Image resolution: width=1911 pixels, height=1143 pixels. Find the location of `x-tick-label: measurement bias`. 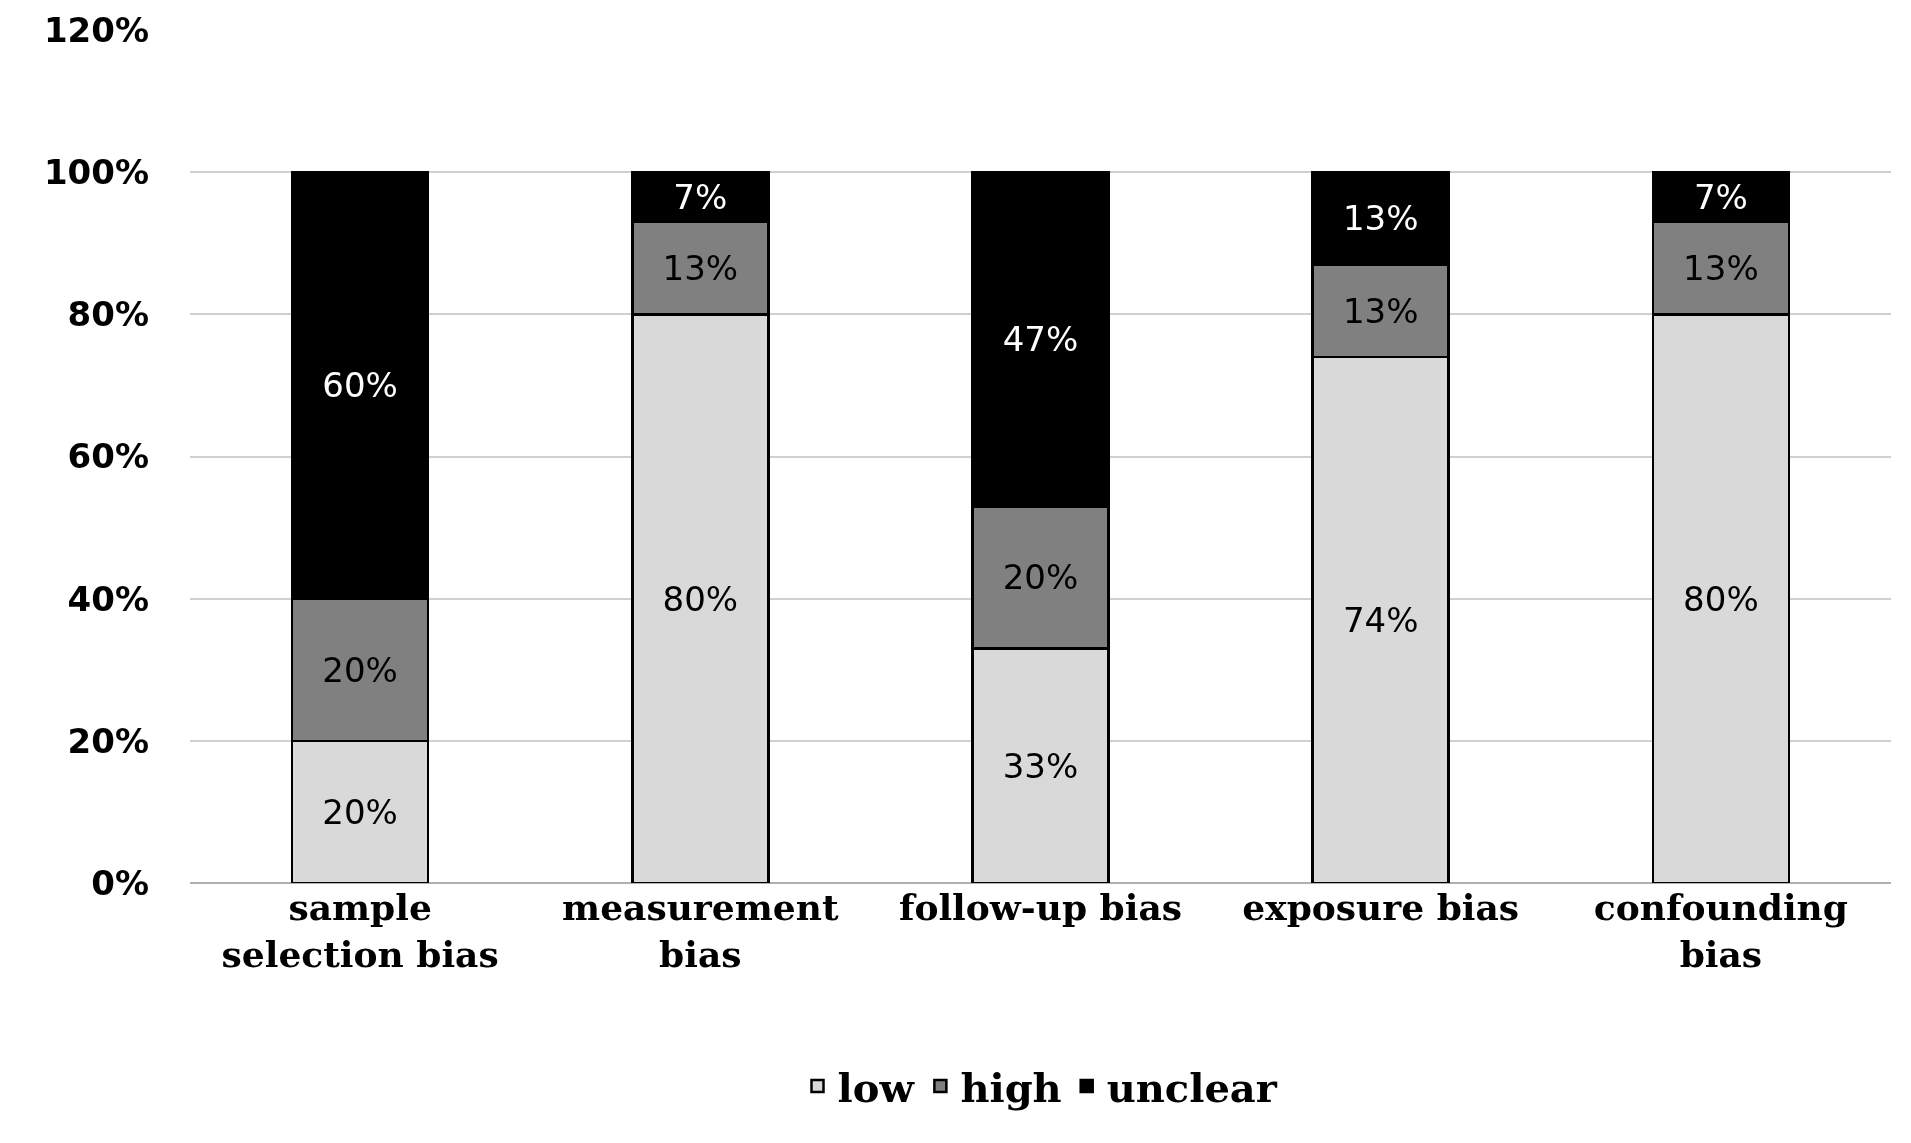

x-tick-label: measurement bias is located at coordinates (700, 930).